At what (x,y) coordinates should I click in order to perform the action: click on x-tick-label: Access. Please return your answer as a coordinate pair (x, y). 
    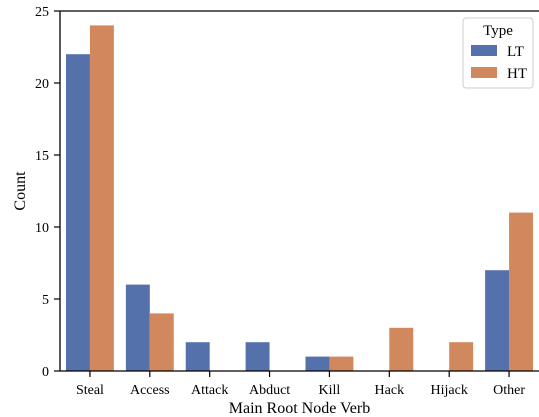
    Looking at the image, I should click on (150, 390).